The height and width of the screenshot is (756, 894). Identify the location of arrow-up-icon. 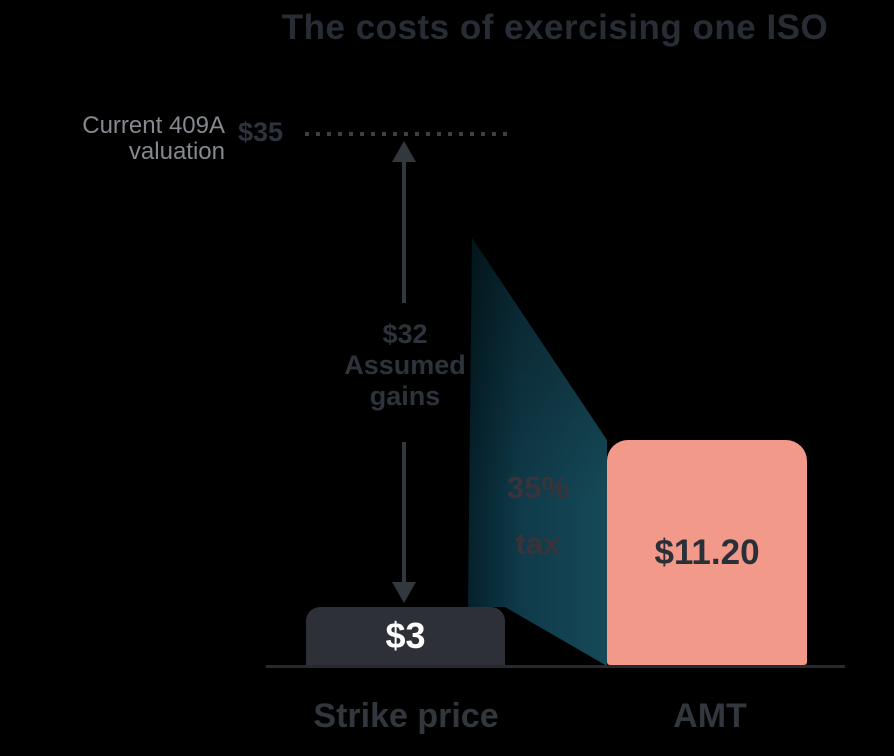
(404, 151).